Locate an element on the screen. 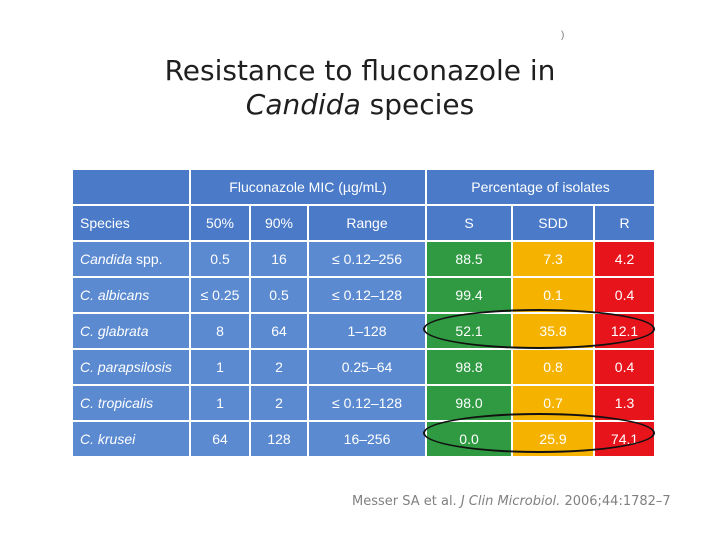 The image size is (720, 540). title-line-1: Resistance to fluconazole in is located at coordinates (360, 70).